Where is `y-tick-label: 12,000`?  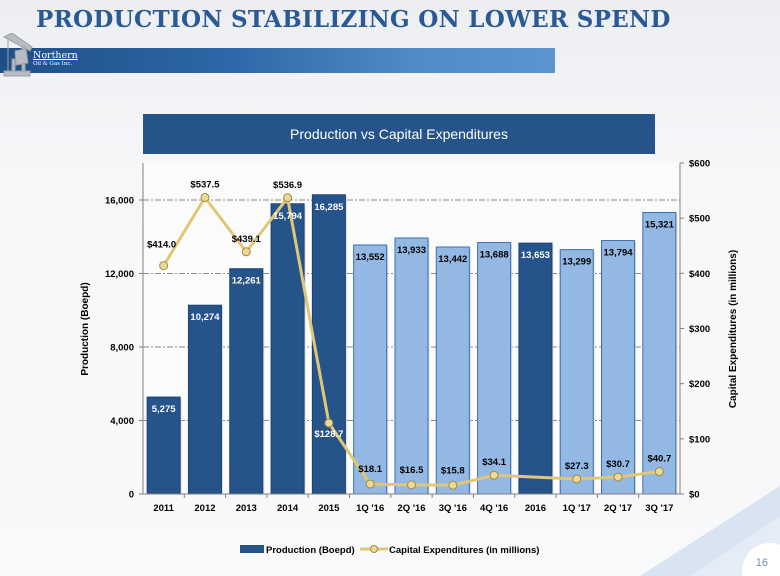 y-tick-label: 12,000 is located at coordinates (119, 274).